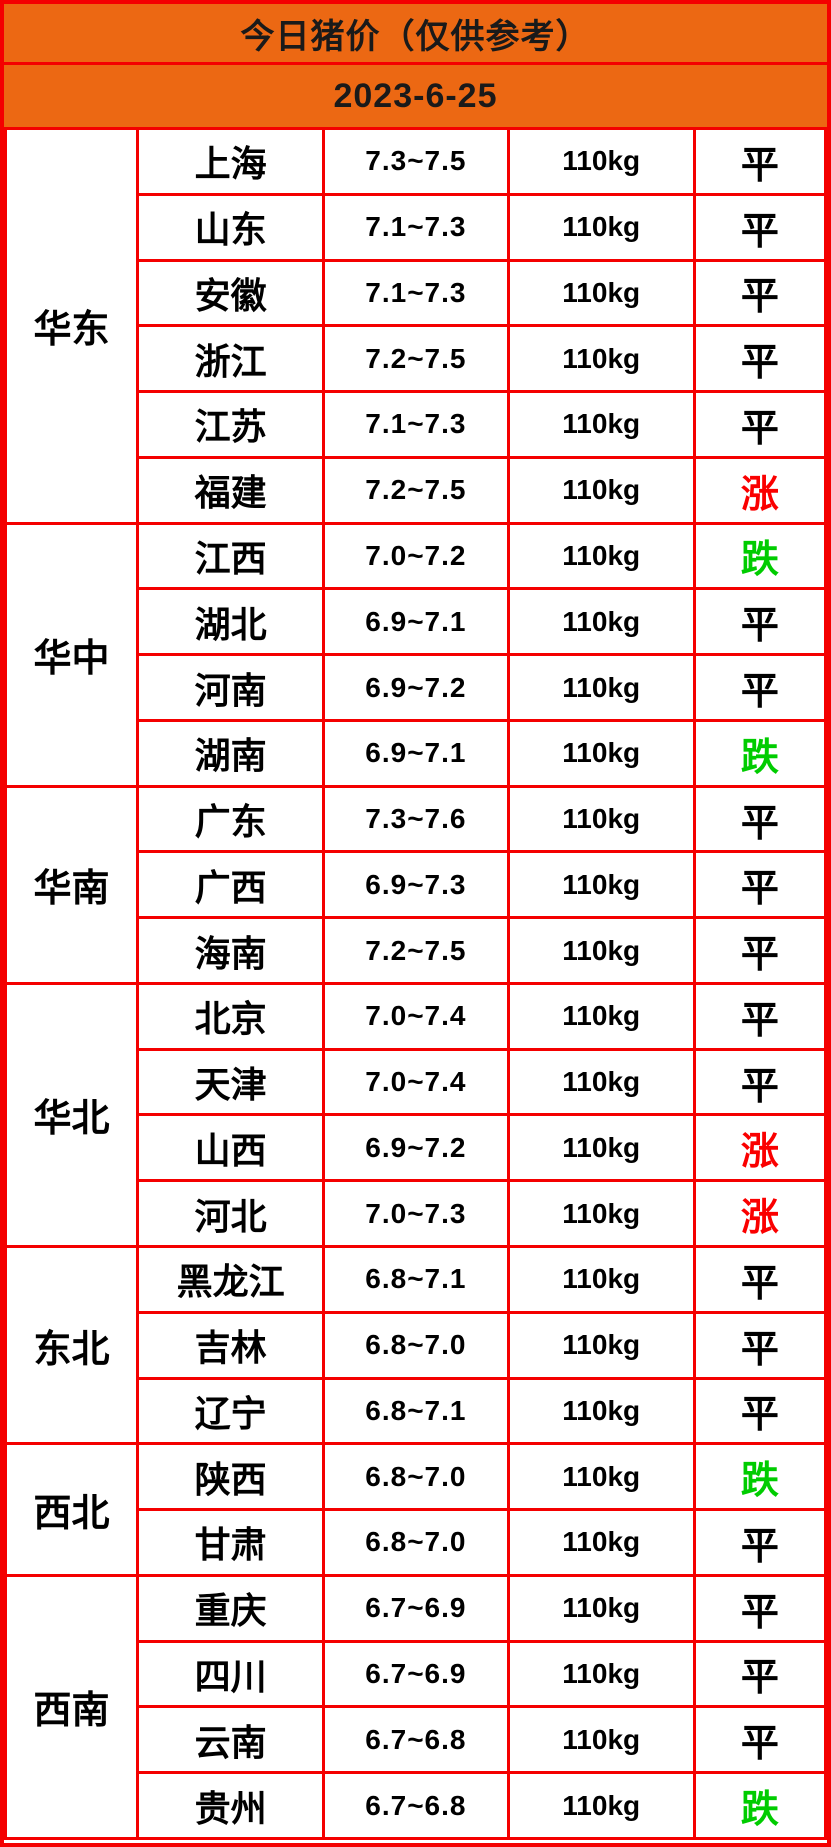  I want to click on table-row: 江苏 7.1~7.3 110kg 平, so click(417, 424).